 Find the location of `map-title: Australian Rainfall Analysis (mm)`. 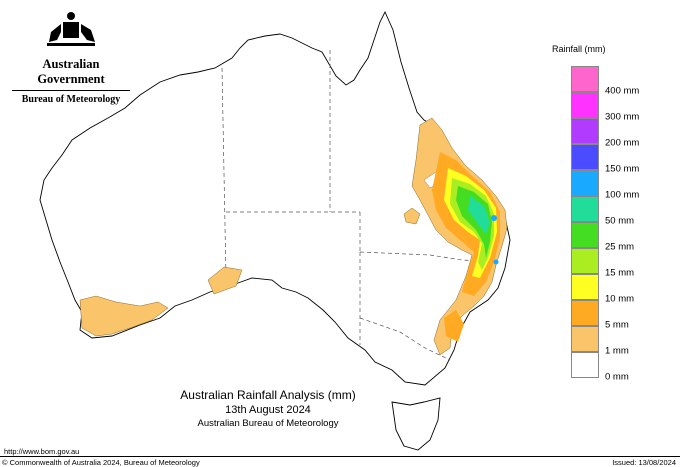

map-title: Australian Rainfall Analysis (mm) is located at coordinates (268, 395).